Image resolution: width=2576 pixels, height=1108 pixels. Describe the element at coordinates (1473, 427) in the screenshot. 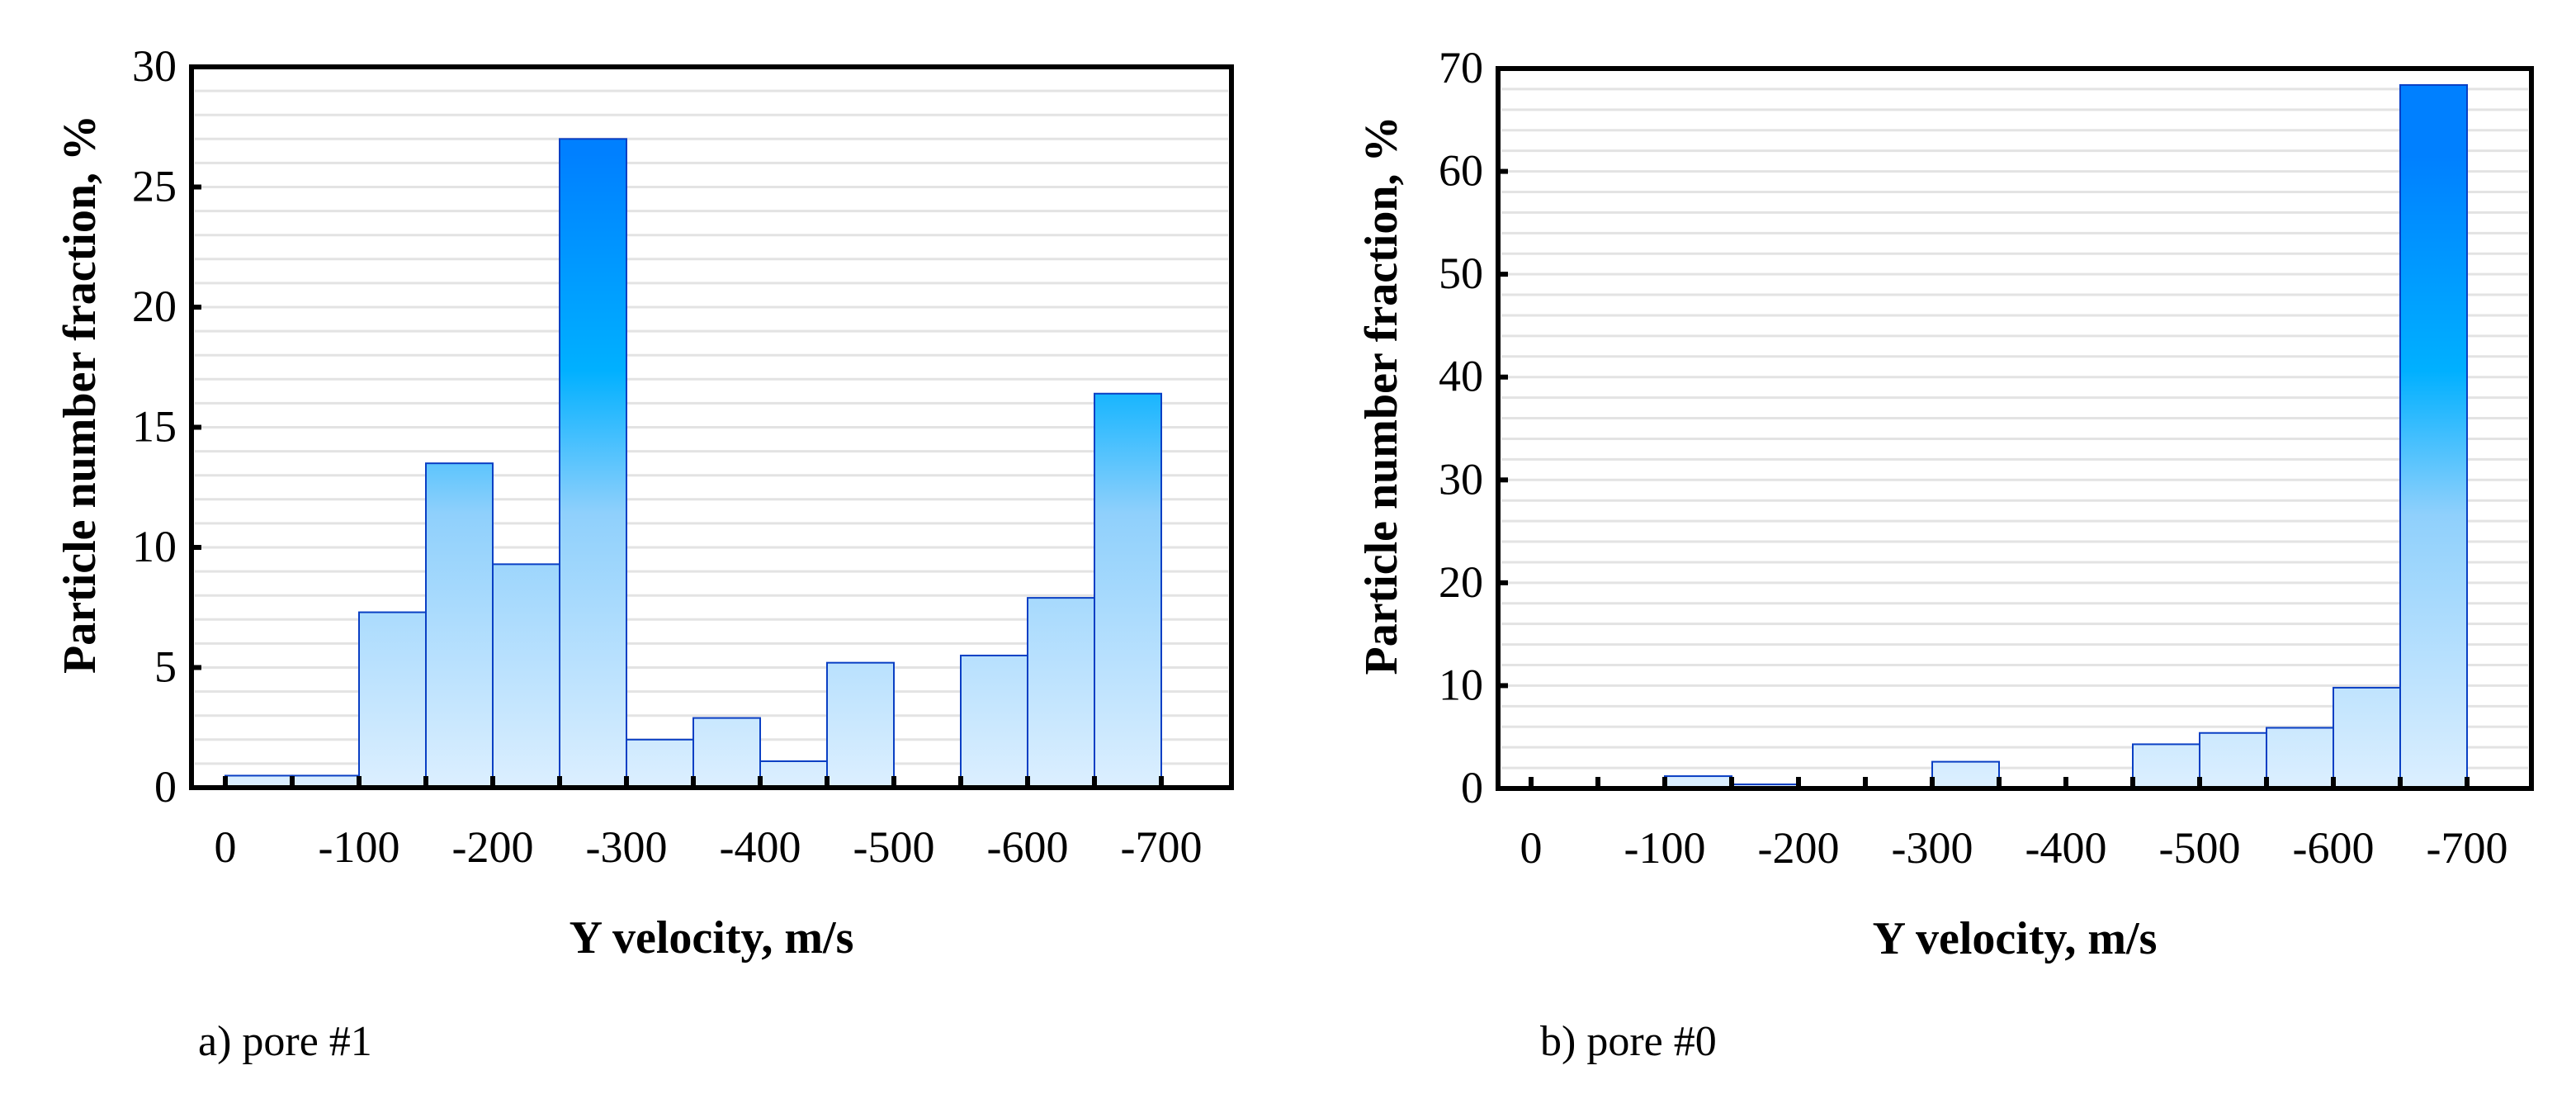

I see `y-axis: 0 10 20 30 40 50 60 70` at that location.